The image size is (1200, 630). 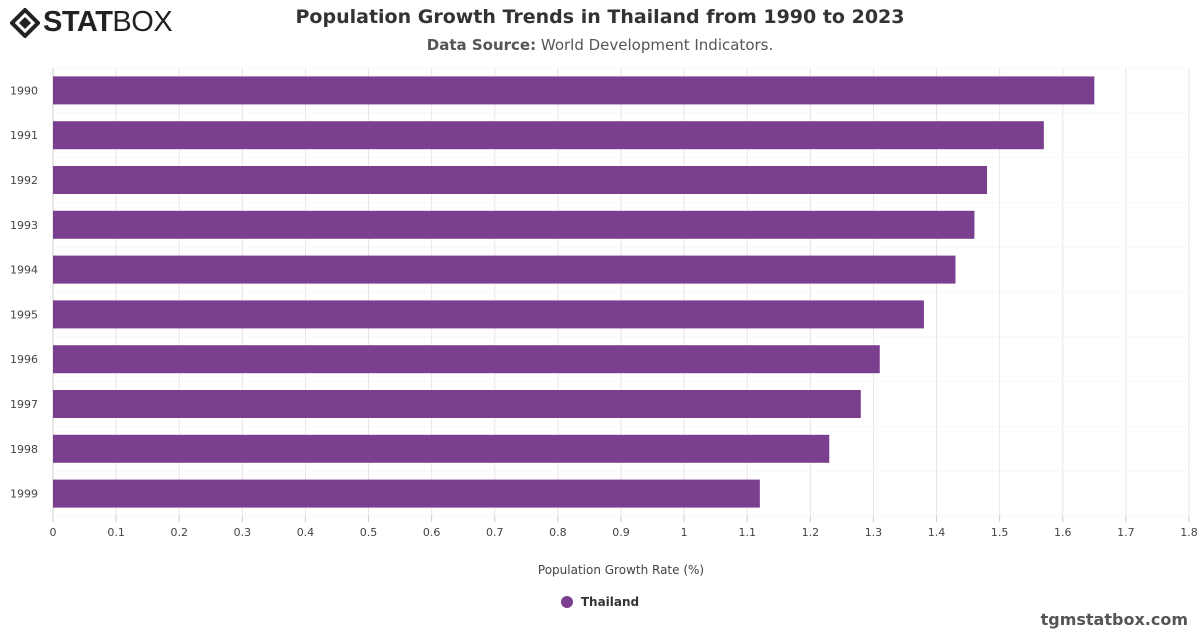 I want to click on diamond-logo-icon, so click(x=25, y=22).